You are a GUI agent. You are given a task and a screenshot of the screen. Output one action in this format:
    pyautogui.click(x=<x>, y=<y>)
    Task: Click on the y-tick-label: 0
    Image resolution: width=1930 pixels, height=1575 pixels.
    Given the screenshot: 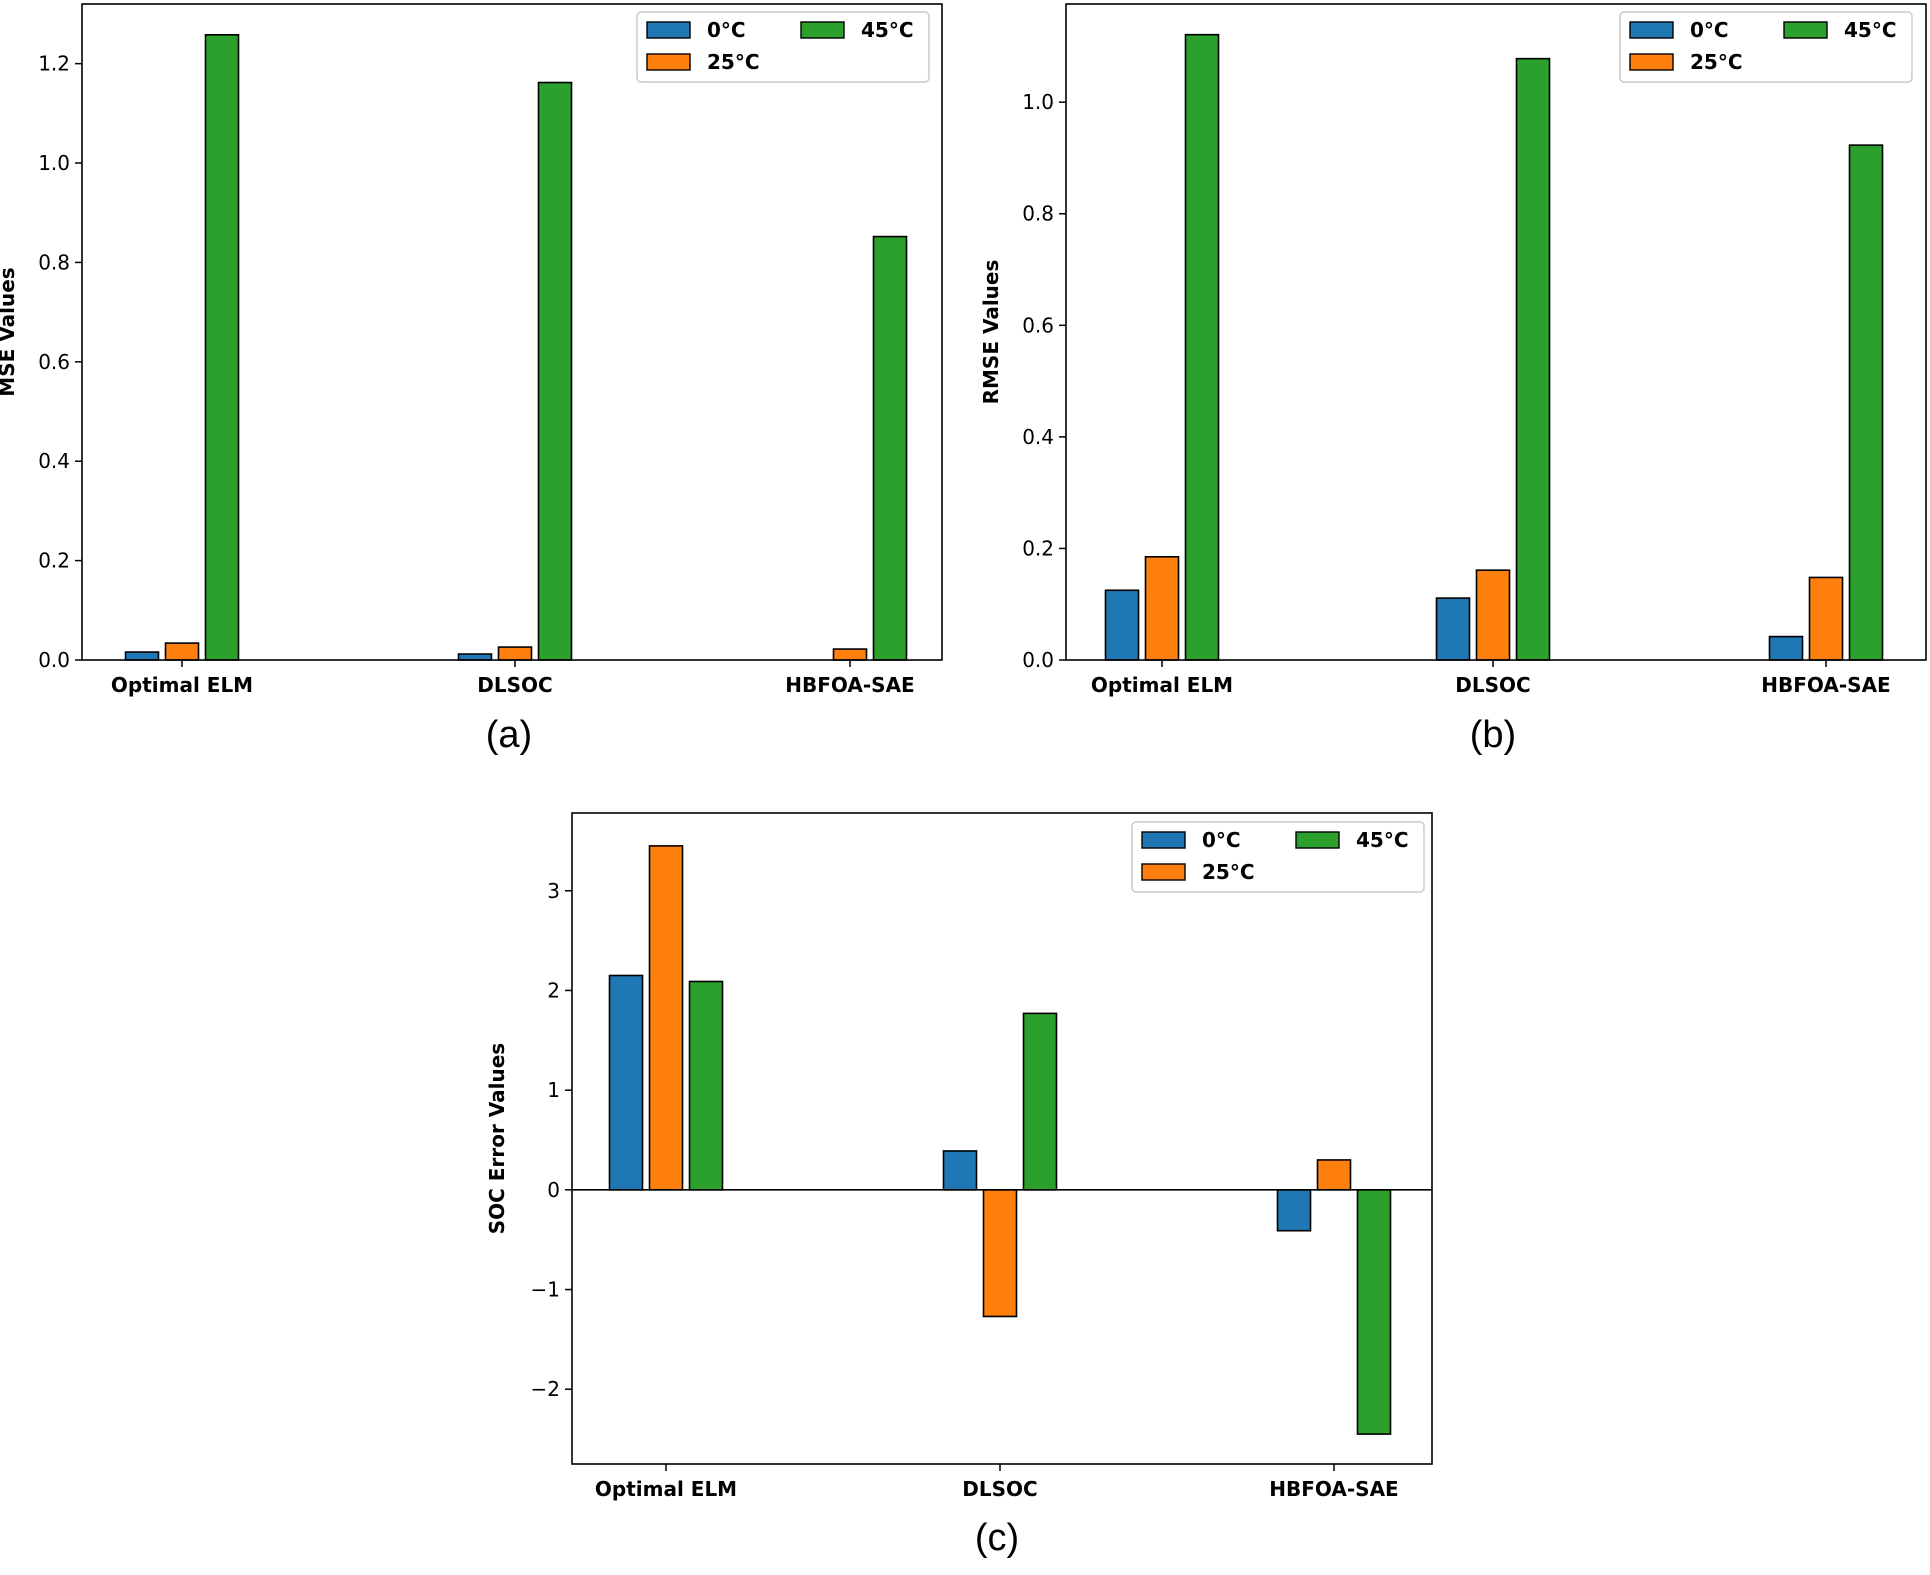 What is the action you would take?
    pyautogui.click(x=553, y=1190)
    